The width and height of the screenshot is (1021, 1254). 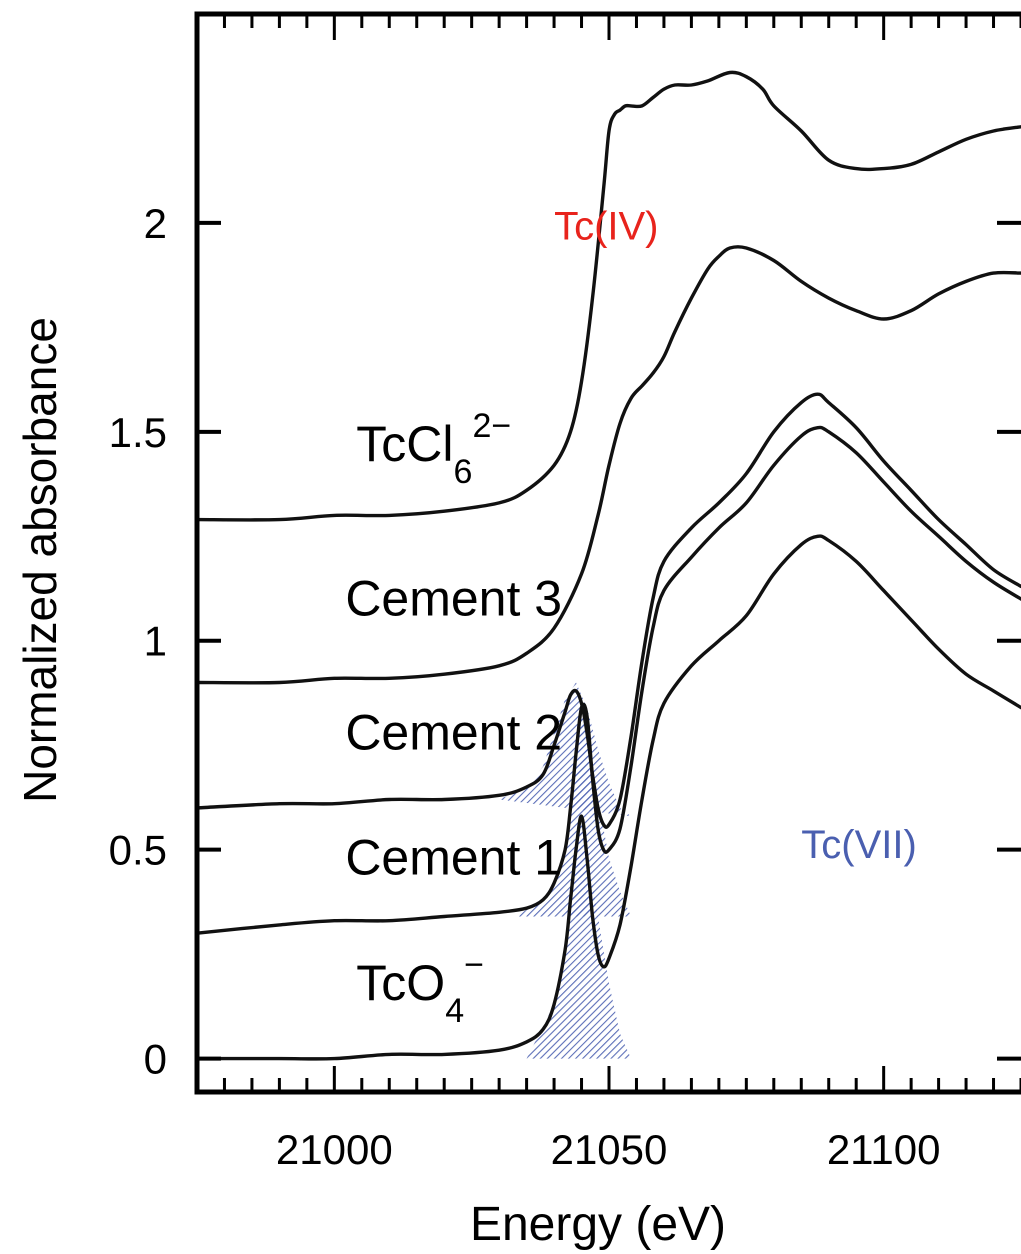 What do you see at coordinates (400, 983) in the screenshot?
I see `series-label-main: TcO` at bounding box center [400, 983].